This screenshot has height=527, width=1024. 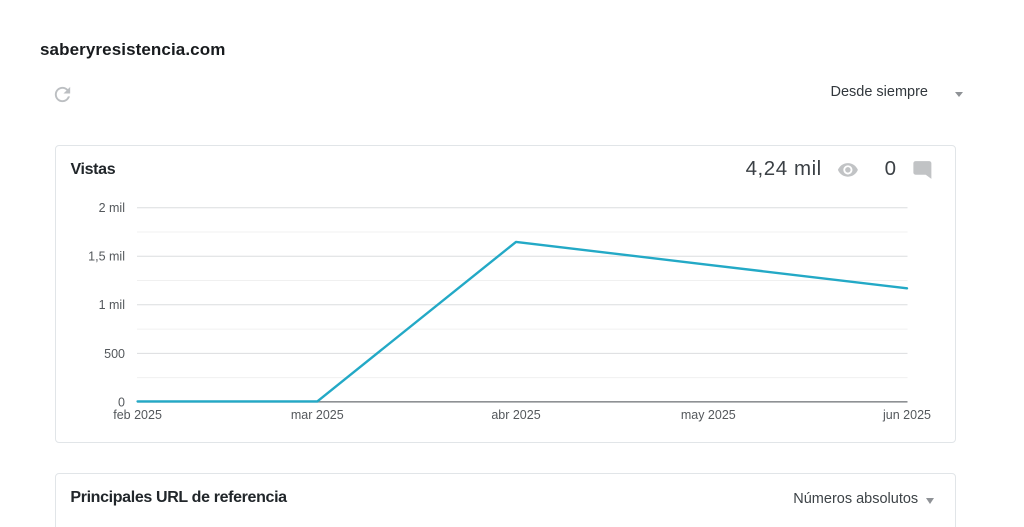 I want to click on svg-text: abr 2025, so click(x=515, y=415).